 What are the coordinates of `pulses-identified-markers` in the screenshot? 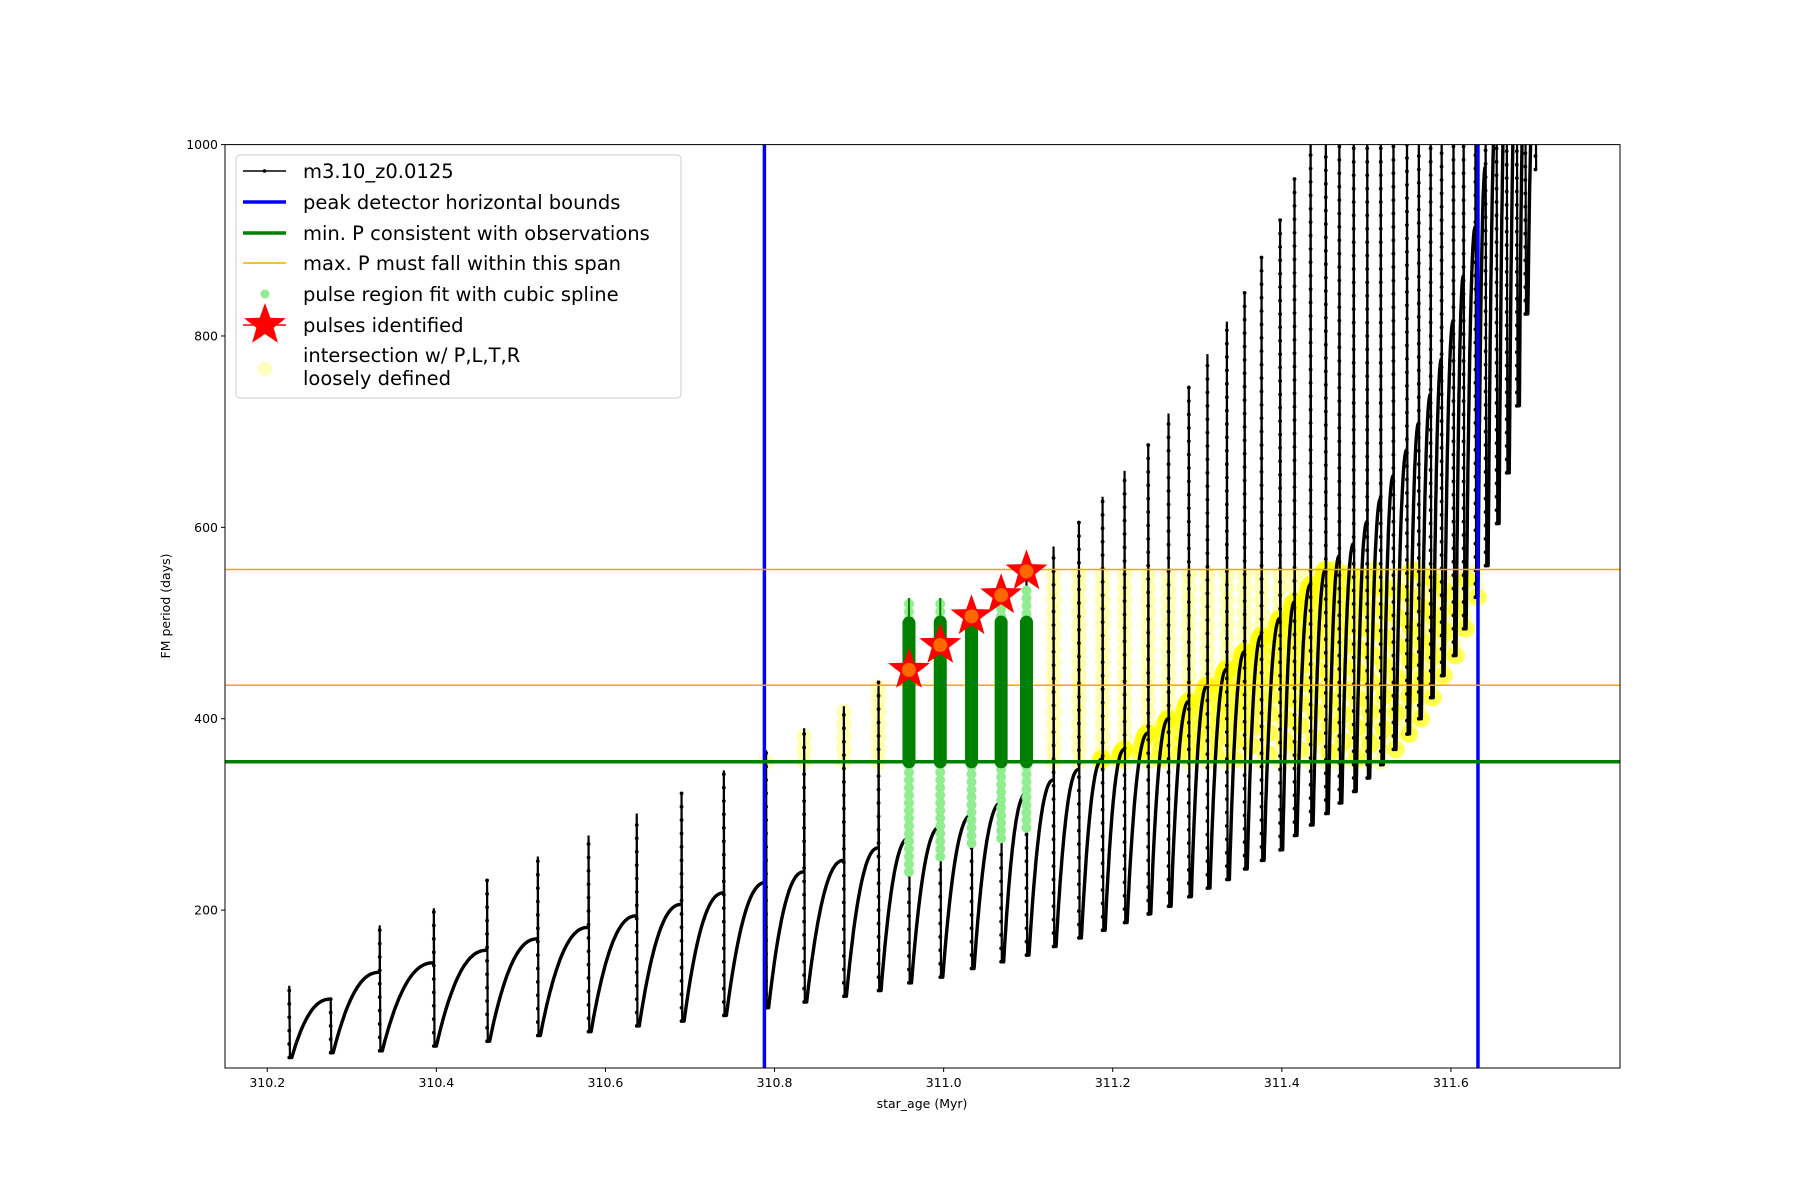 It's located at (968, 618).